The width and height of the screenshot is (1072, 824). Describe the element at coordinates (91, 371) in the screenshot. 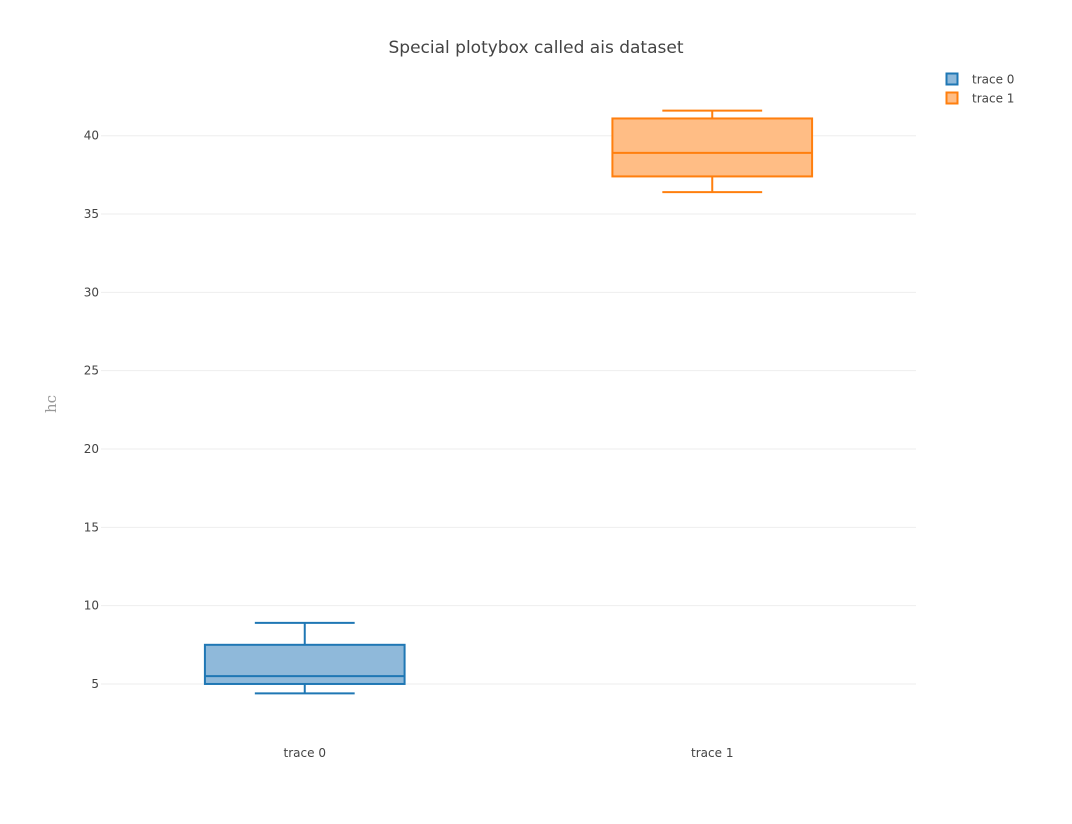

I see `y-tick-label: 25` at that location.